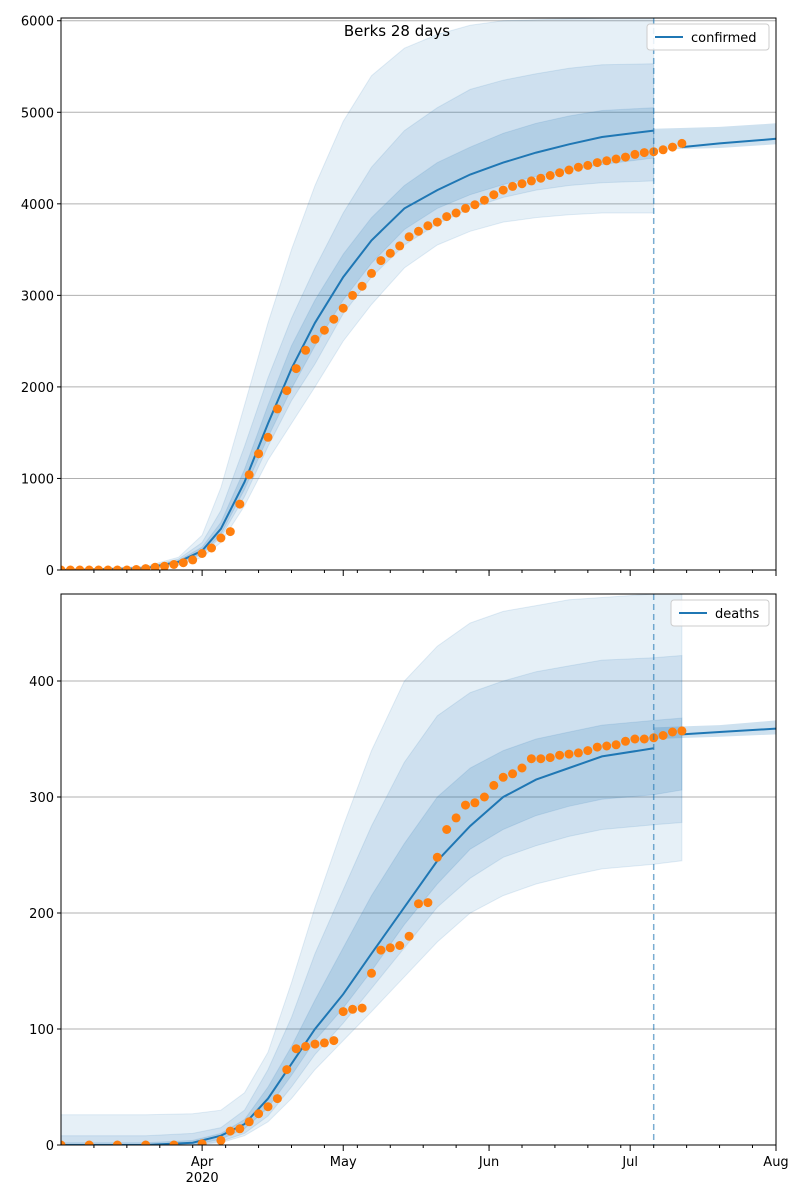  Describe the element at coordinates (41, 798) in the screenshot. I see `y-tick-label: 300` at that location.